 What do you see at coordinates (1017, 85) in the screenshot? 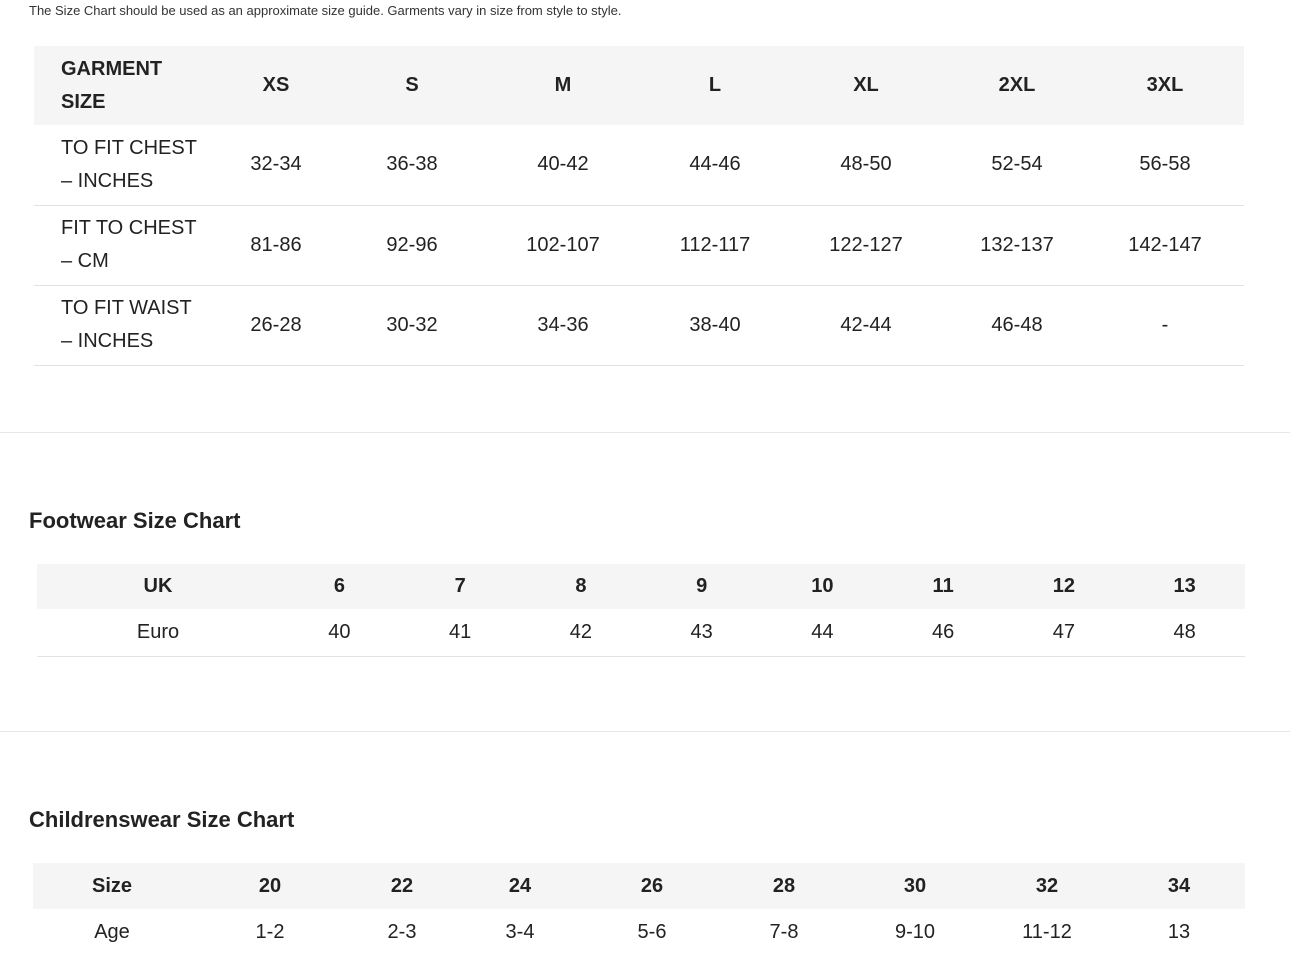
I see `size-header: 2XL` at bounding box center [1017, 85].